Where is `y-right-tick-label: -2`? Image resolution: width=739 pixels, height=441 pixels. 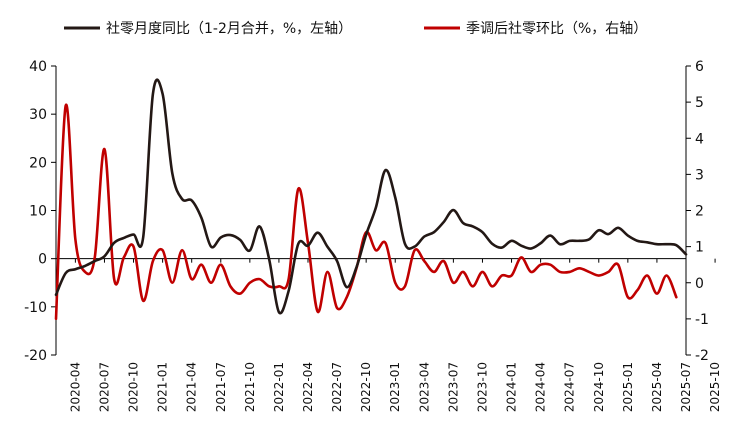 y-right-tick-label: -2 is located at coordinates (702, 356).